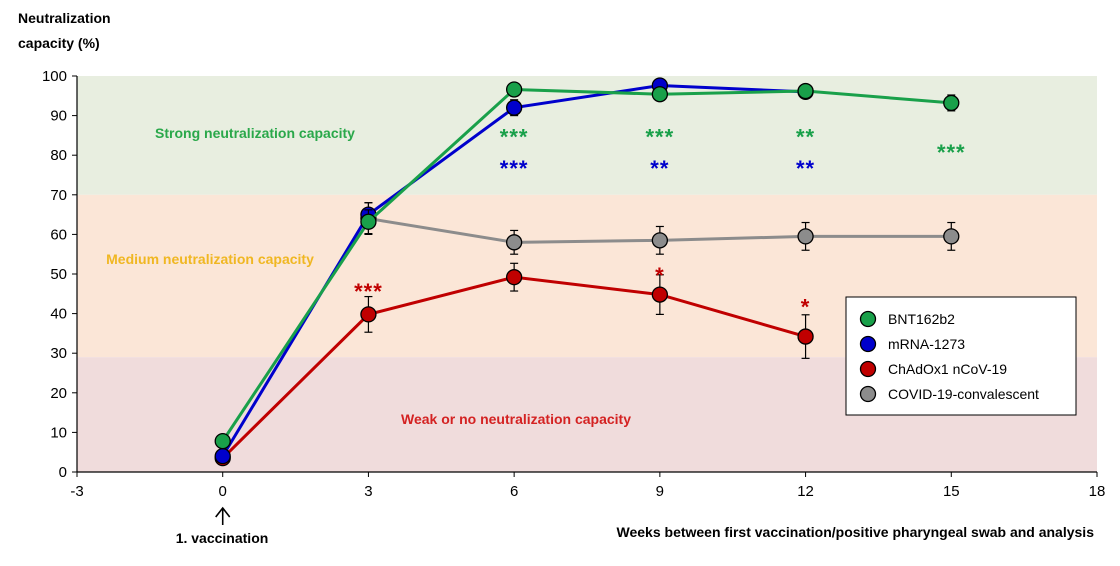  Describe the element at coordinates (963, 394) in the screenshot. I see `legend-entry: COVID-19-convalescent` at that location.